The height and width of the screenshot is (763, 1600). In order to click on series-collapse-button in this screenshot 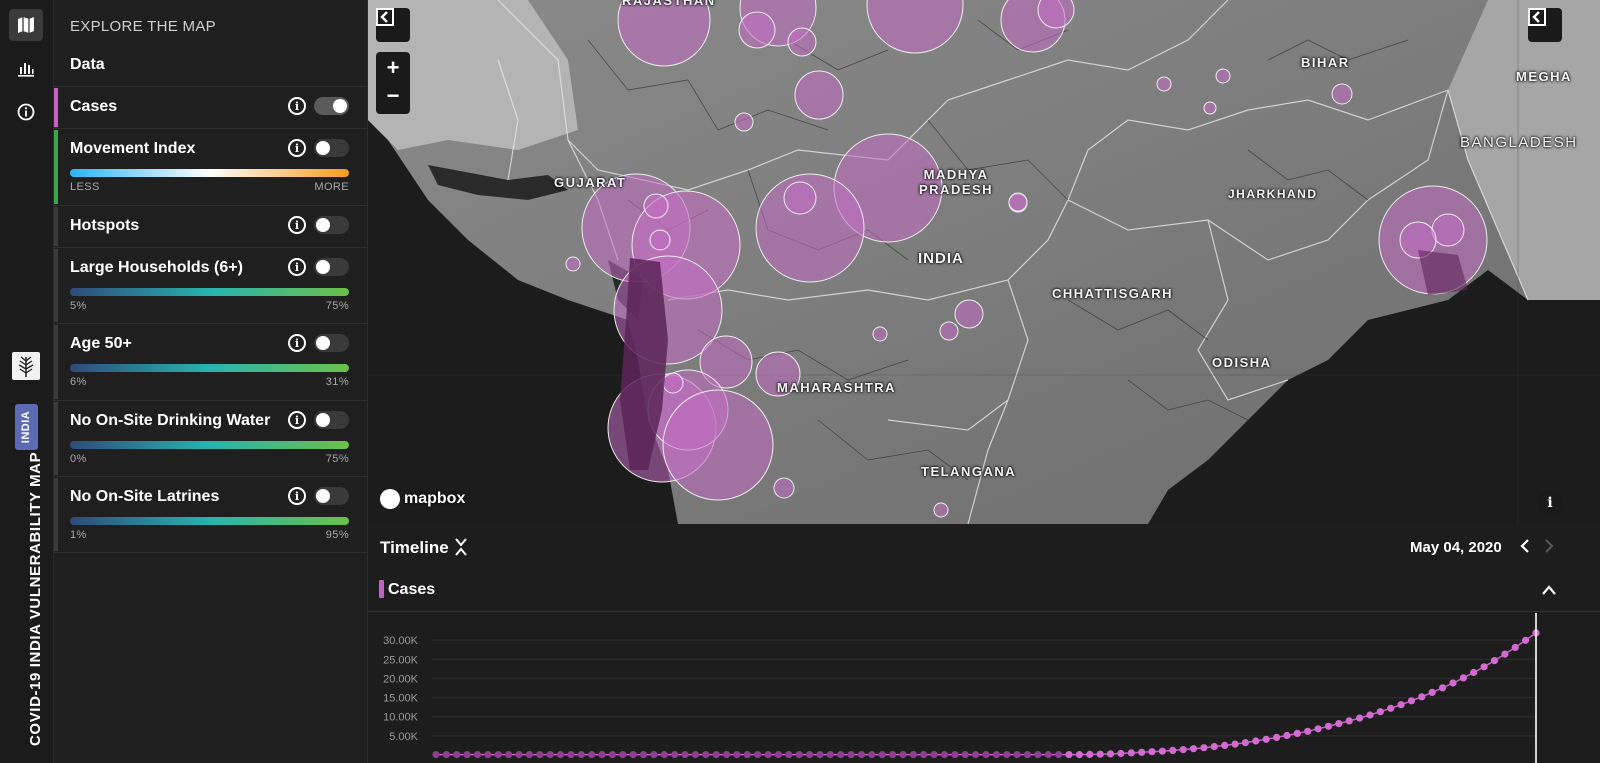, I will do `click(1549, 590)`.